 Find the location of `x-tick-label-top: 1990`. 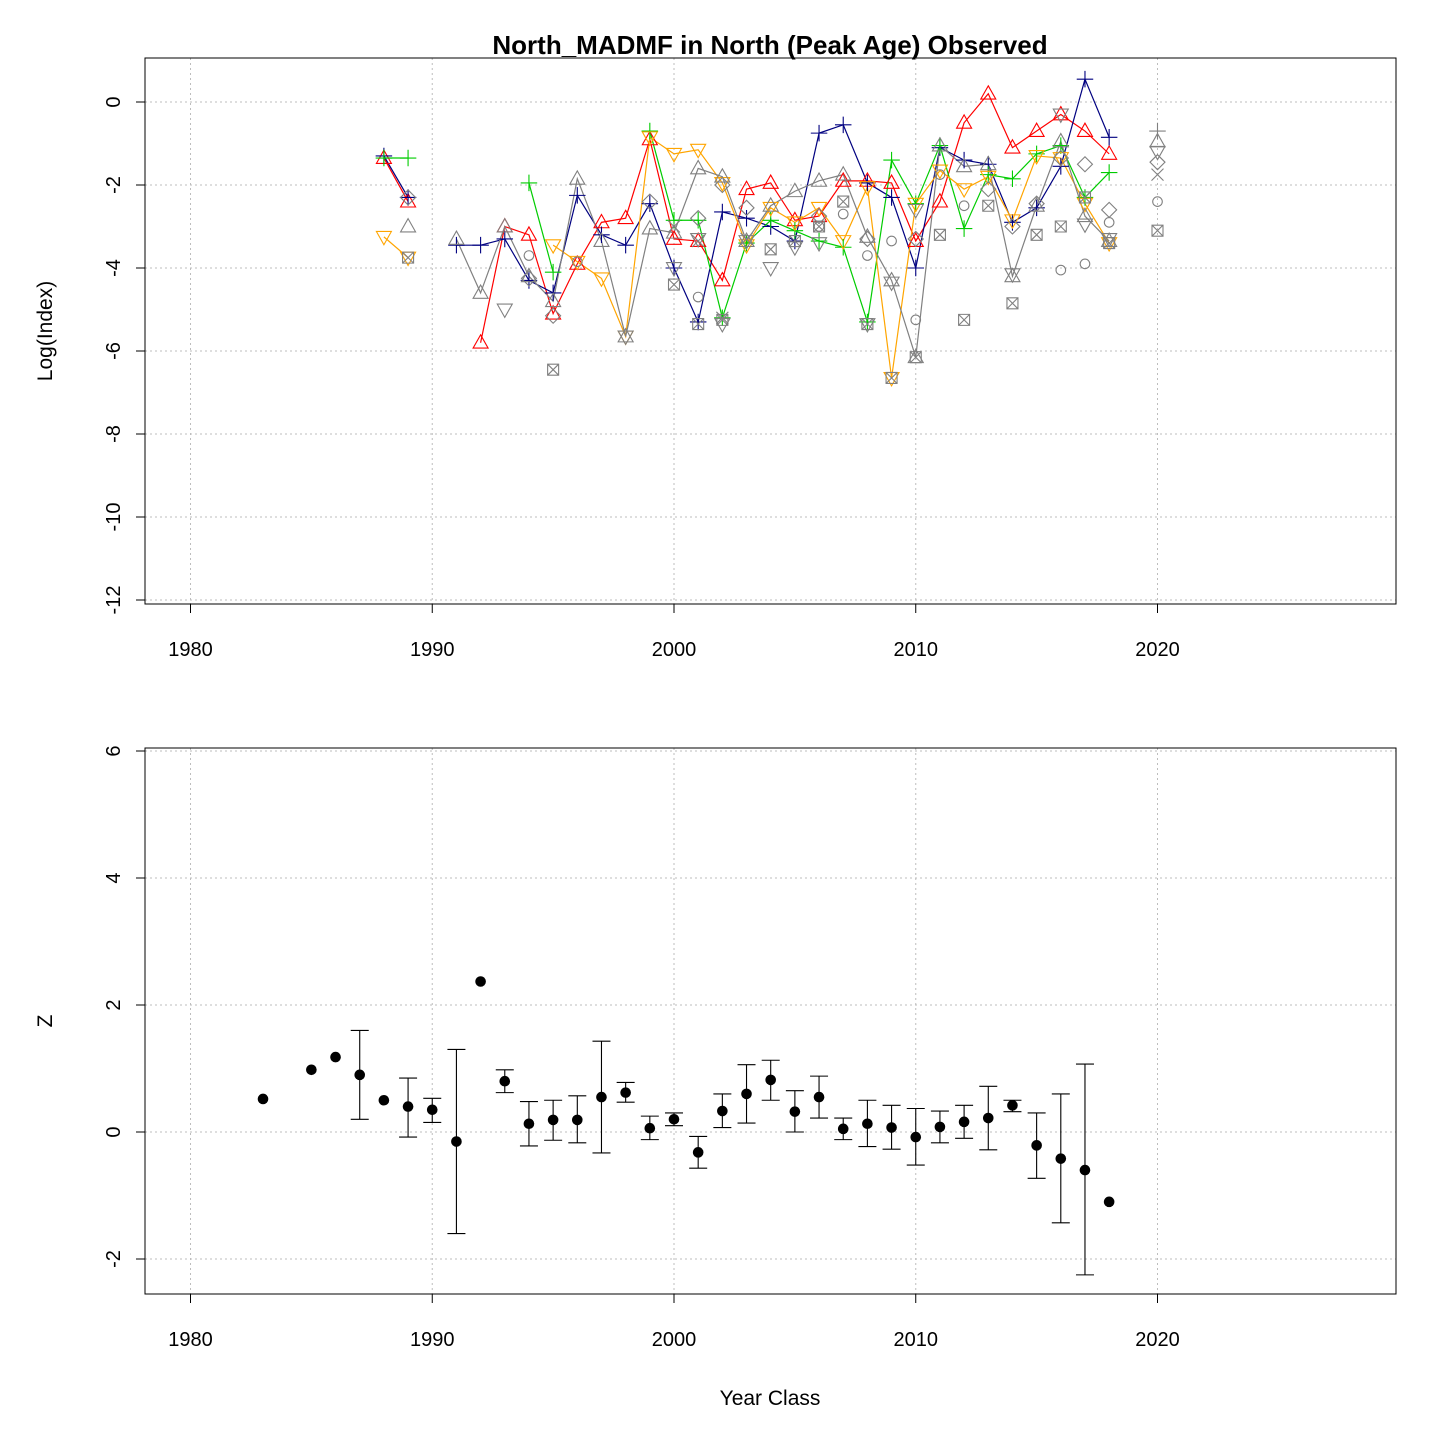

x-tick-label-top: 1990 is located at coordinates (432, 650).